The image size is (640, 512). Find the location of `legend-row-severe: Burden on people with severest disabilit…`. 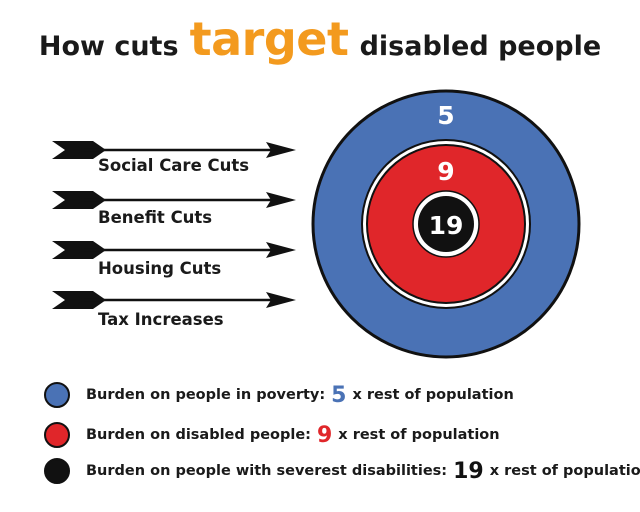

legend-row-severe: Burden on people with severest disabilit… is located at coordinates (342, 471).